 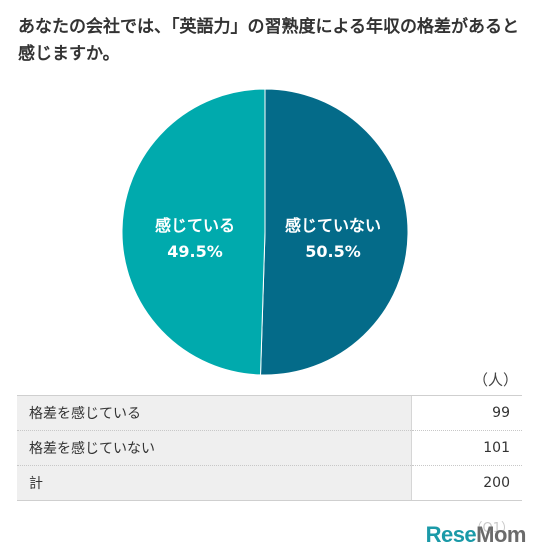 I want to click on row-value: 101, so click(x=466, y=448).